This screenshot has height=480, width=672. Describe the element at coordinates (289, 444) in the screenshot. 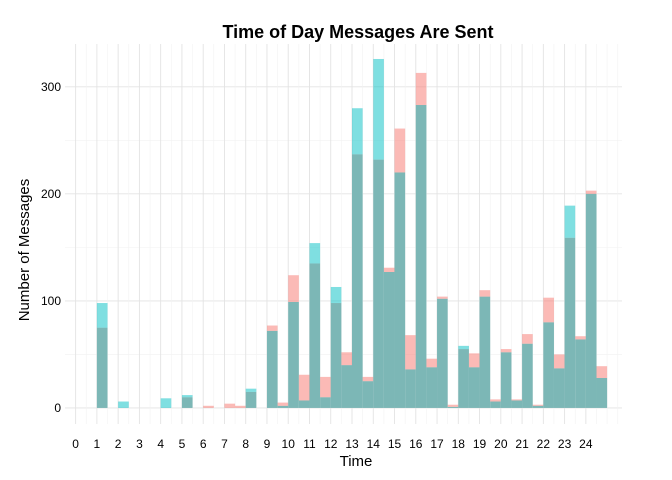

I see `x-tick-label: 10` at that location.